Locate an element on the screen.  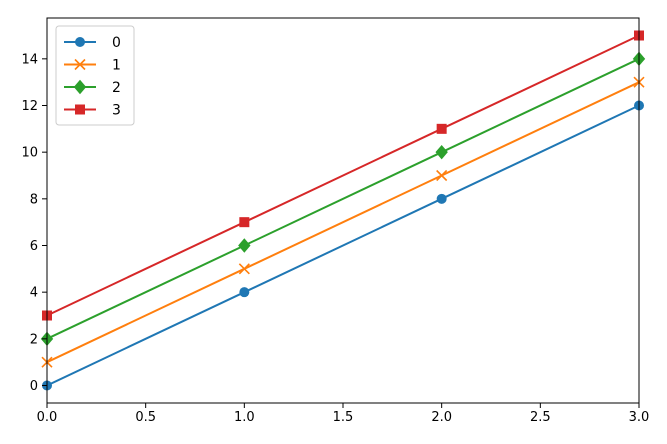
legend-label-2: 2 is located at coordinates (116, 88).